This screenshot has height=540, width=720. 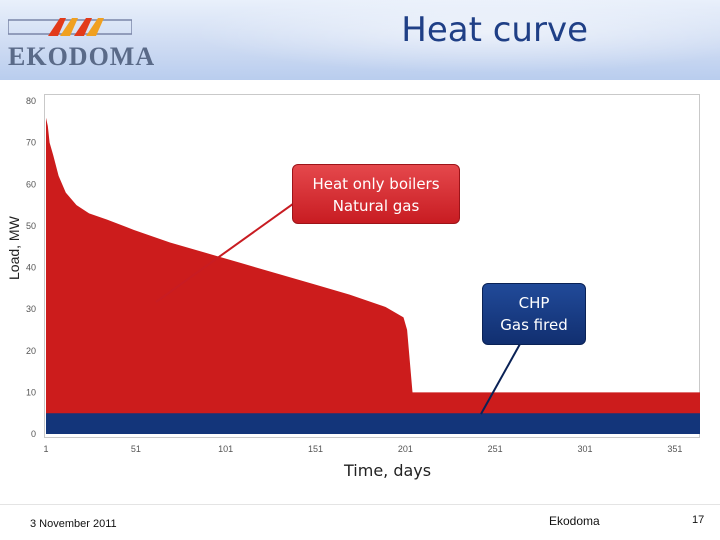 What do you see at coordinates (494, 30) in the screenshot?
I see `slide-title: Heat curve` at bounding box center [494, 30].